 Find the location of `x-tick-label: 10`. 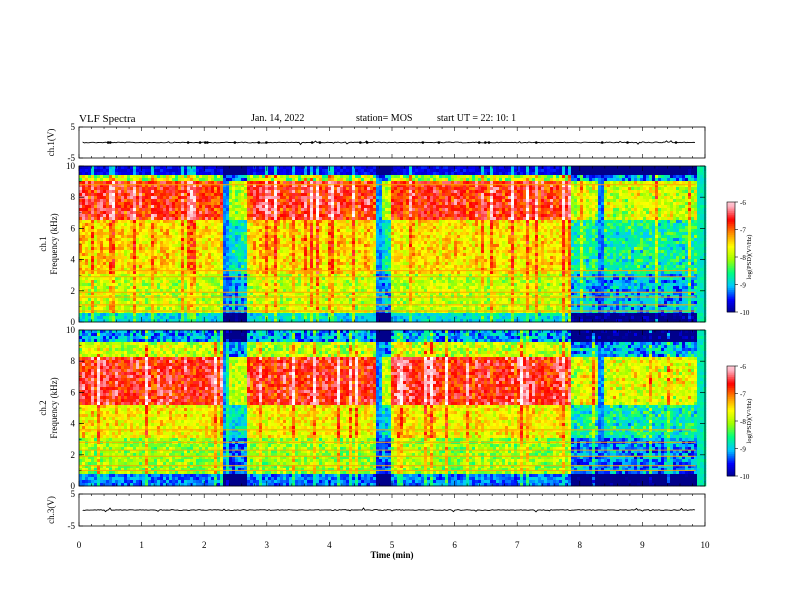

x-tick-label: 10 is located at coordinates (706, 545).